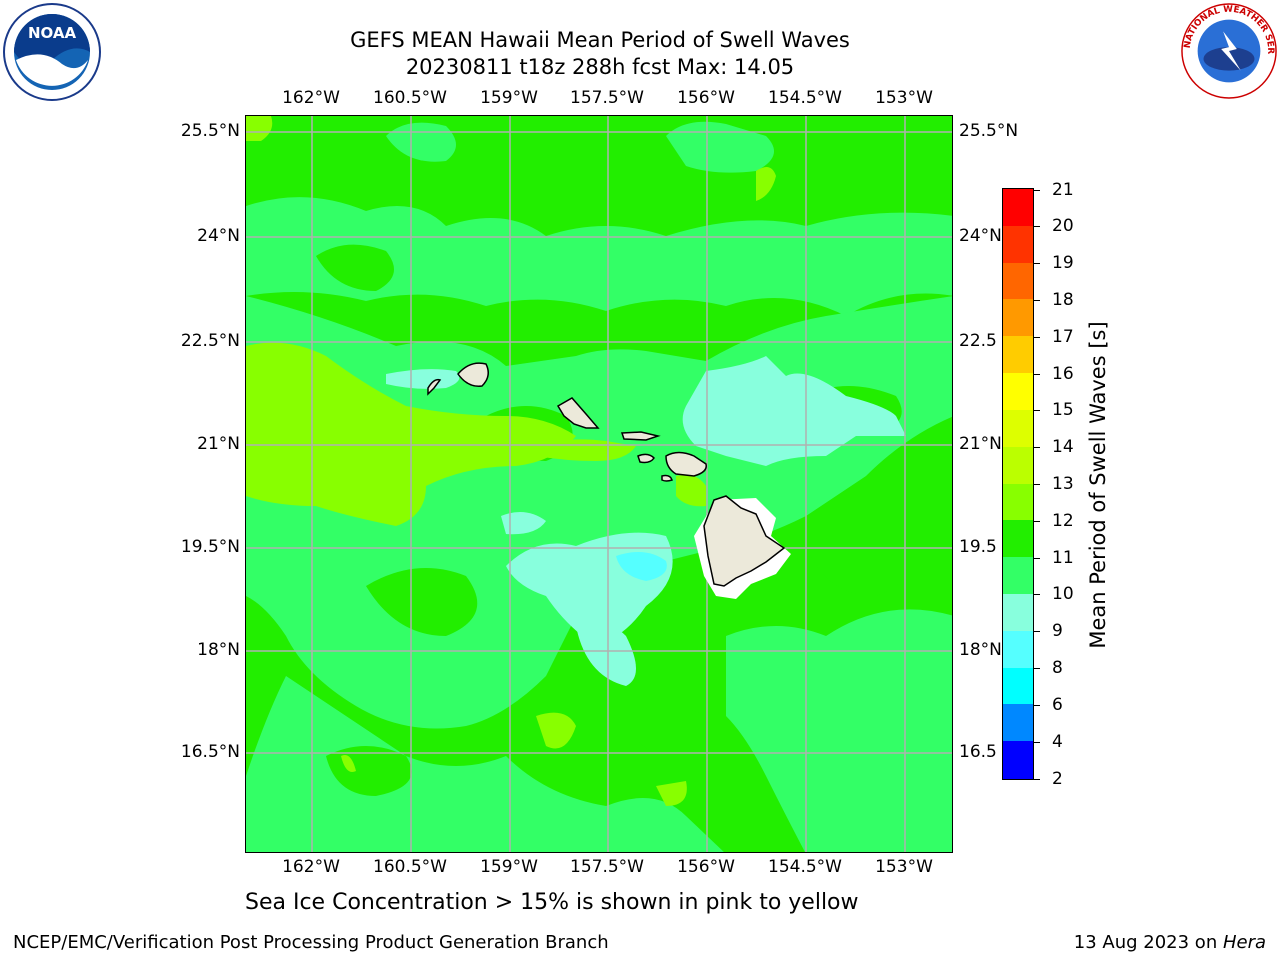 This screenshot has width=1280, height=960. I want to click on lon-label-bottom: 154.5°W, so click(805, 867).